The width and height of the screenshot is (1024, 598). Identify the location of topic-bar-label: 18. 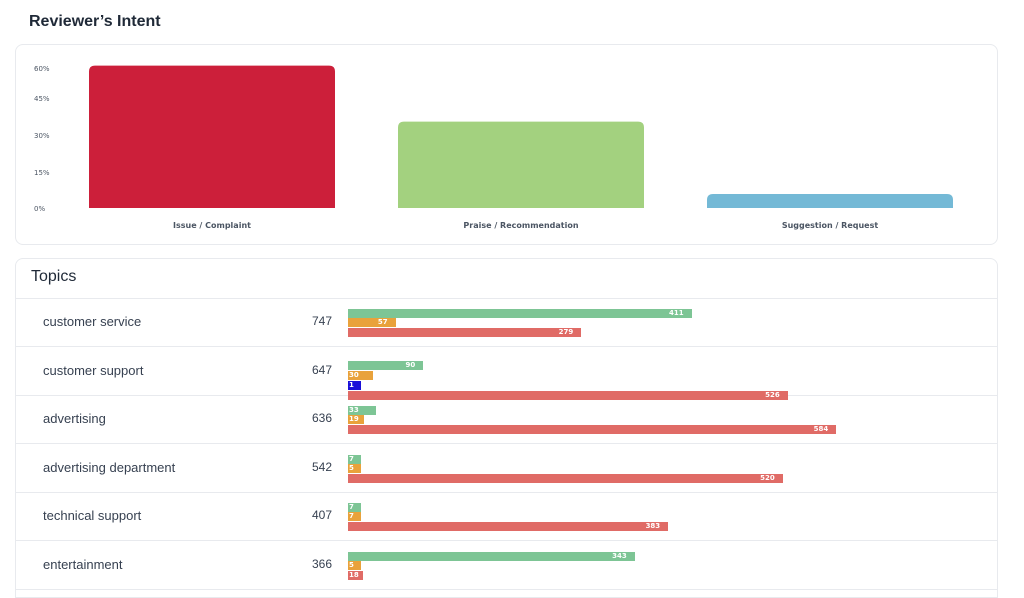
(354, 574).